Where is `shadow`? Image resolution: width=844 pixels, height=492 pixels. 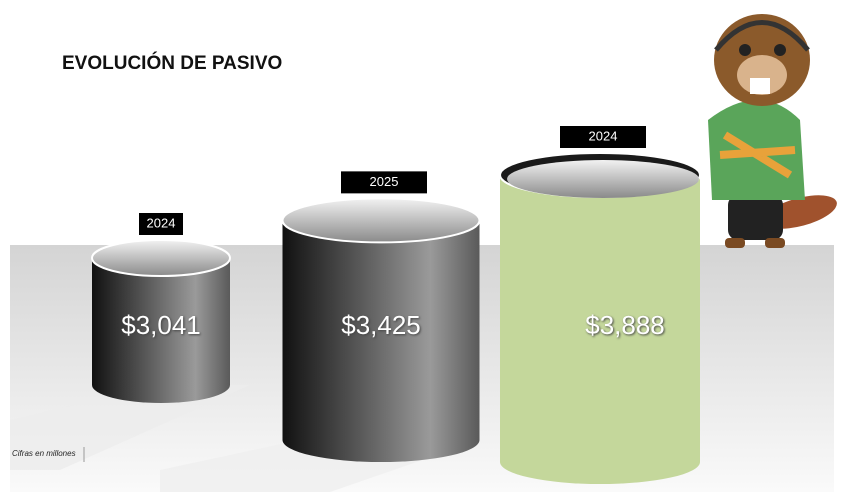 shadow is located at coordinates (130, 427).